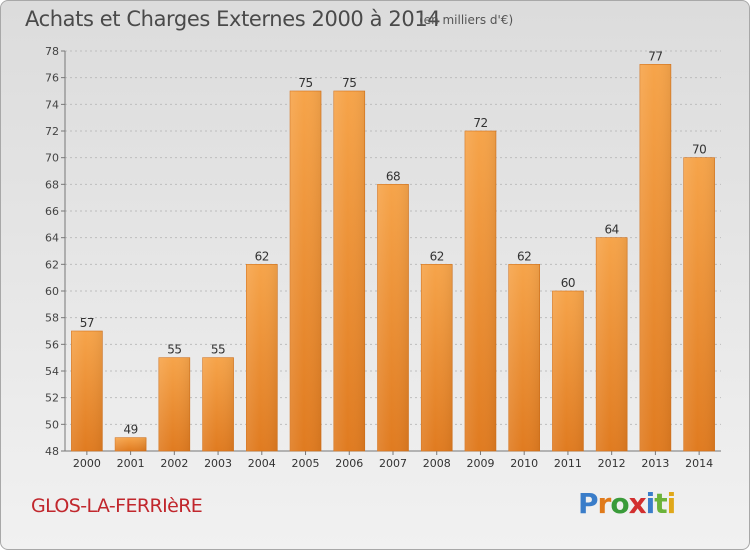 This screenshot has width=750, height=550. I want to click on y-tick-label: 74, so click(52, 104).